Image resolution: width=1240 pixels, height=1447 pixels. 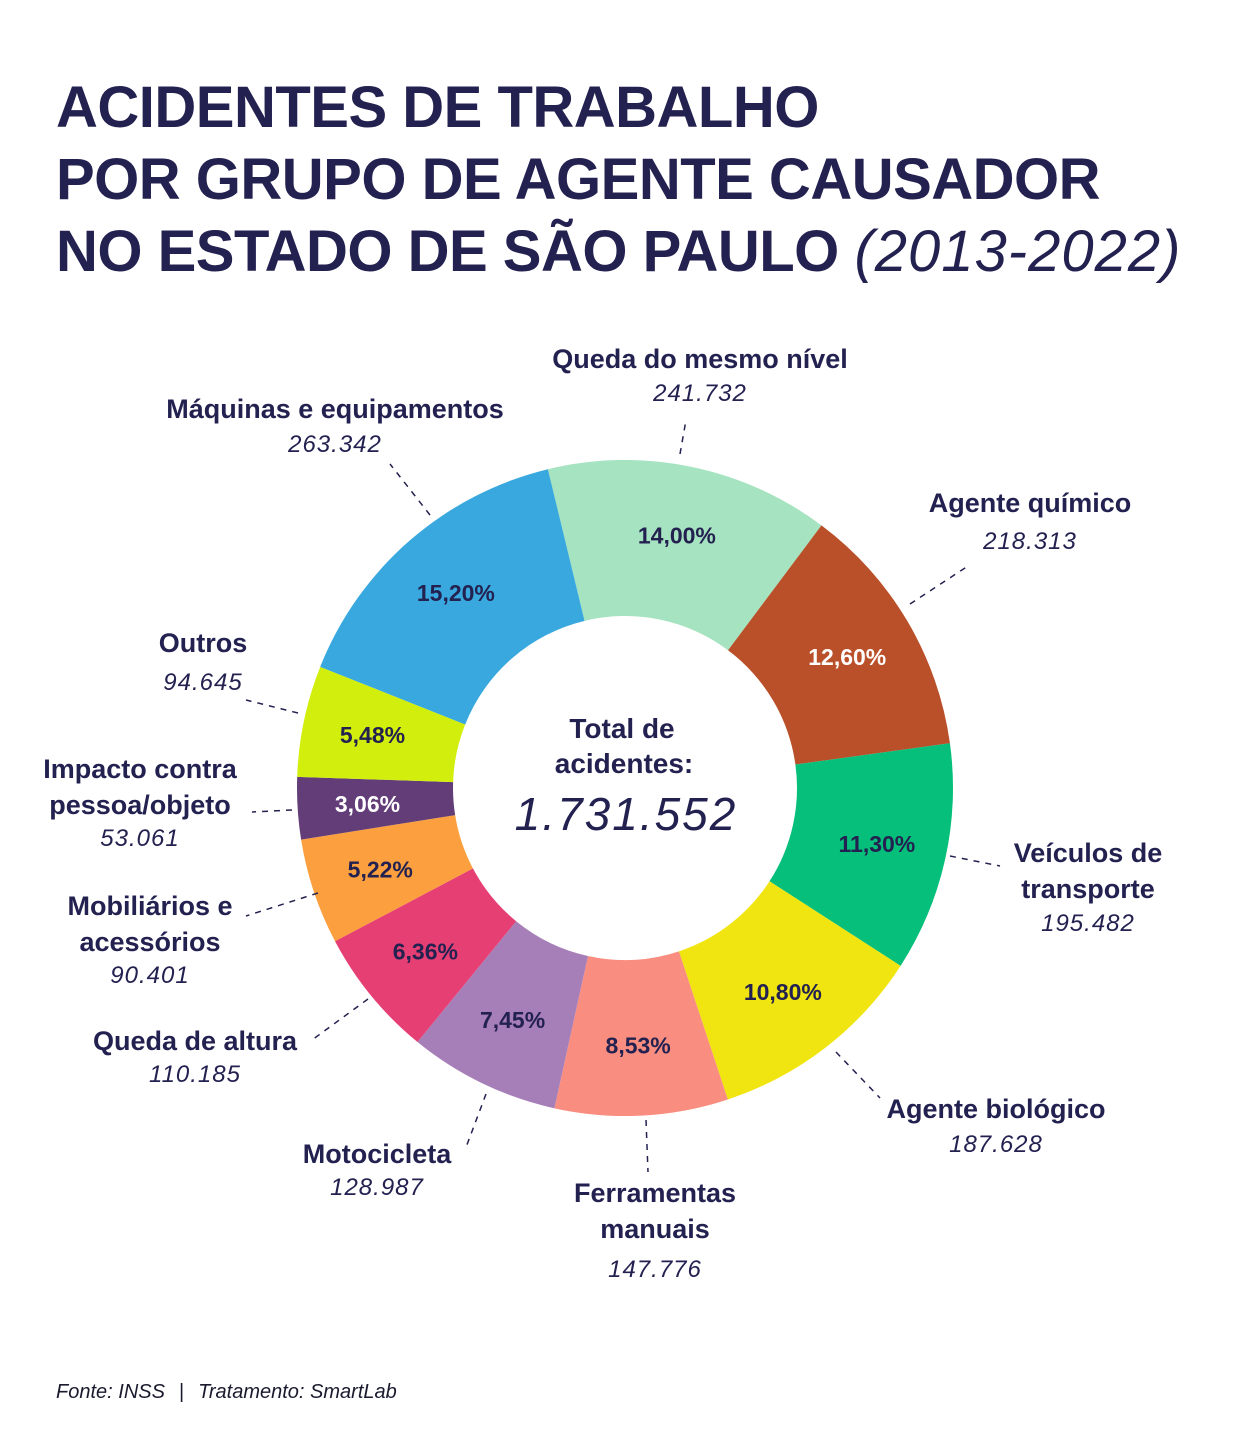 What do you see at coordinates (621, 728) in the screenshot?
I see `center-label-line-1: Total de` at bounding box center [621, 728].